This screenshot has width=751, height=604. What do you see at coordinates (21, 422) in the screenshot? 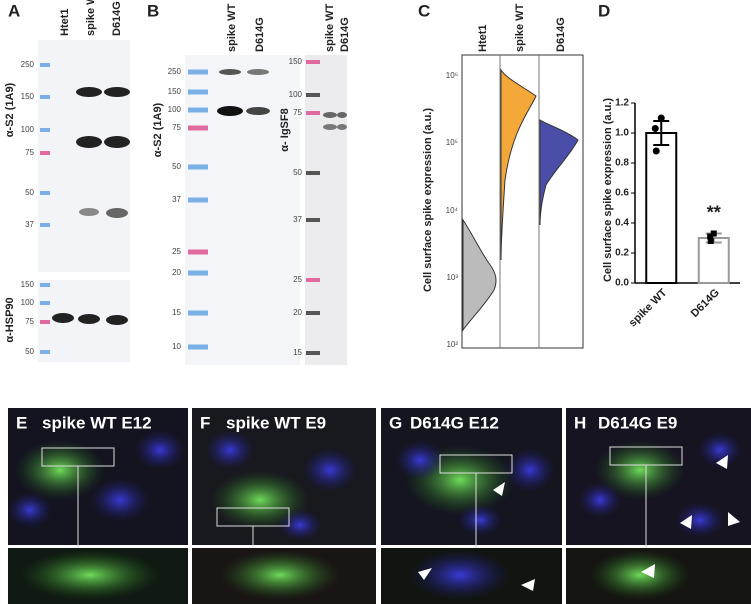
I see `panel-label: E` at bounding box center [21, 422].